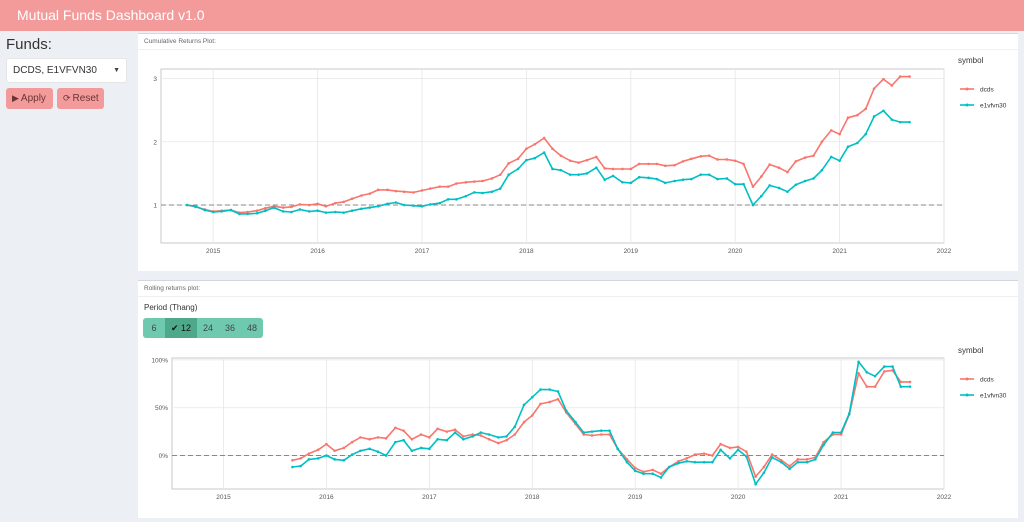 This screenshot has height=522, width=1024. What do you see at coordinates (154, 328) in the screenshot?
I see `period-button-6: 6` at bounding box center [154, 328].